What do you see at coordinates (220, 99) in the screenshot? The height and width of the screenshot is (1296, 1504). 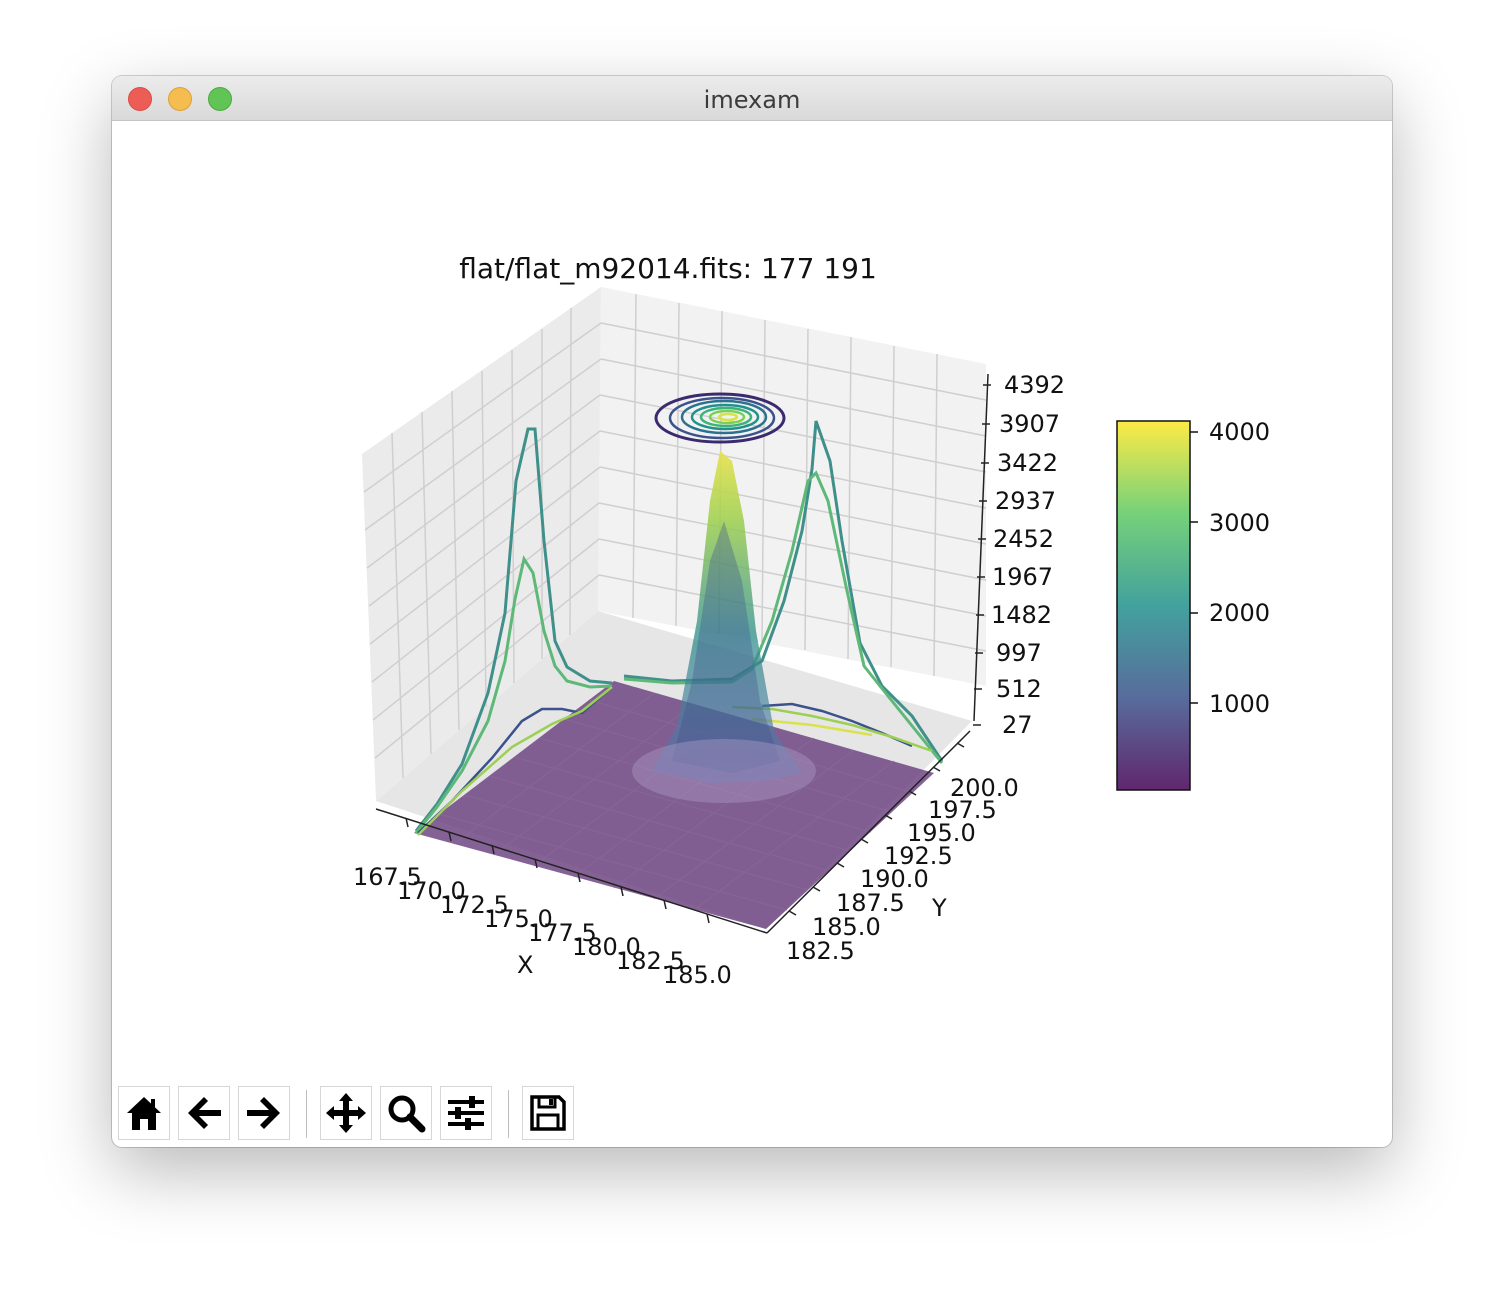 I see `zoom-window-button` at bounding box center [220, 99].